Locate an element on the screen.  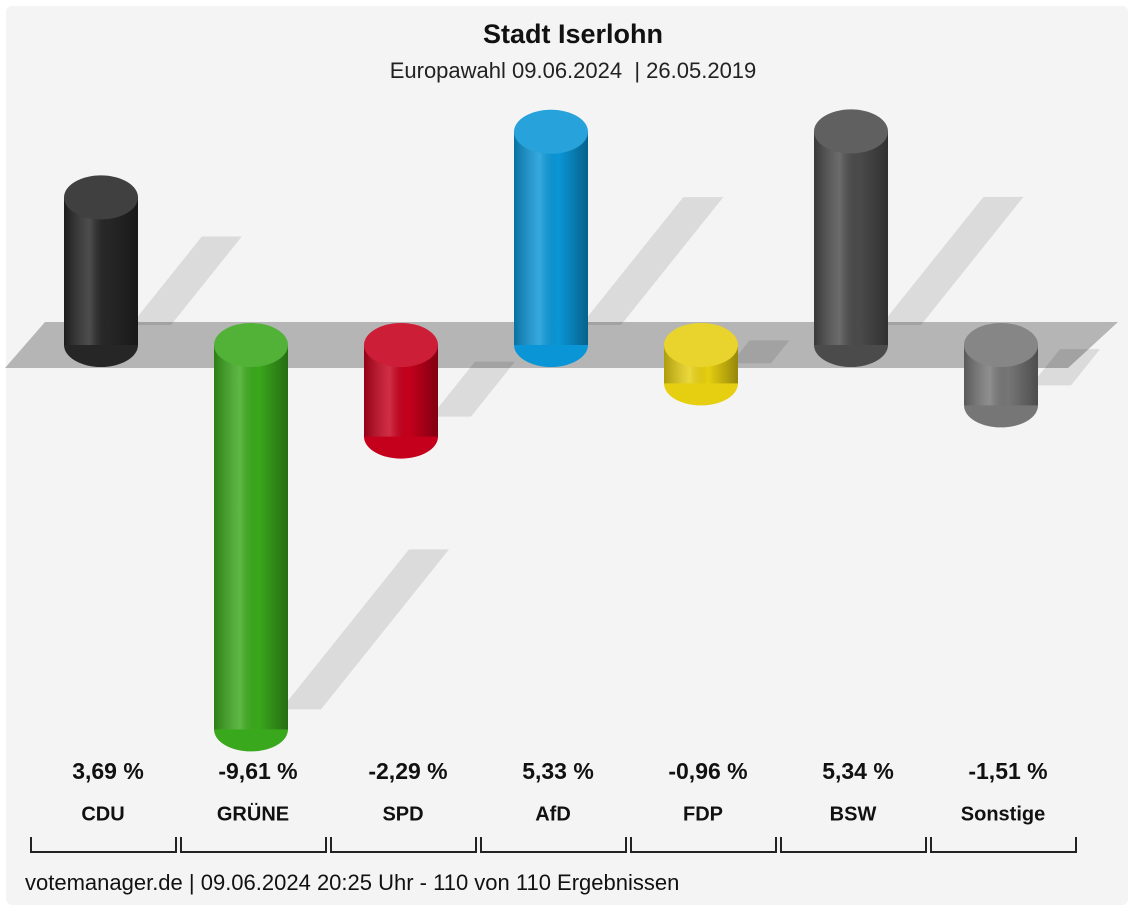
value-label: 5,34 % is located at coordinates (858, 771).